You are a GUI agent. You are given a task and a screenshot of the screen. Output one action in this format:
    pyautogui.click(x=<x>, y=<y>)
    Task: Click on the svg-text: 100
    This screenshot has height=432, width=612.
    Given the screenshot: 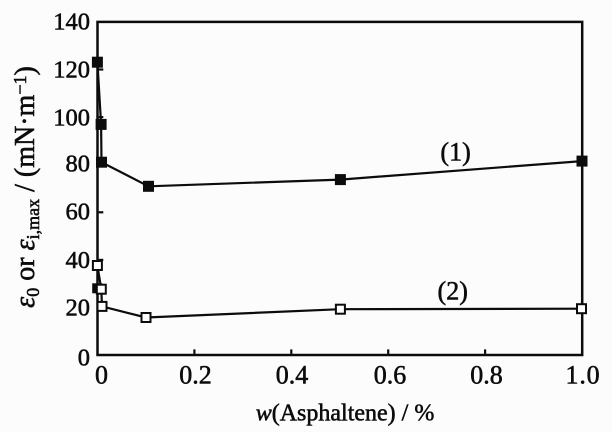 What is the action you would take?
    pyautogui.click(x=71, y=117)
    